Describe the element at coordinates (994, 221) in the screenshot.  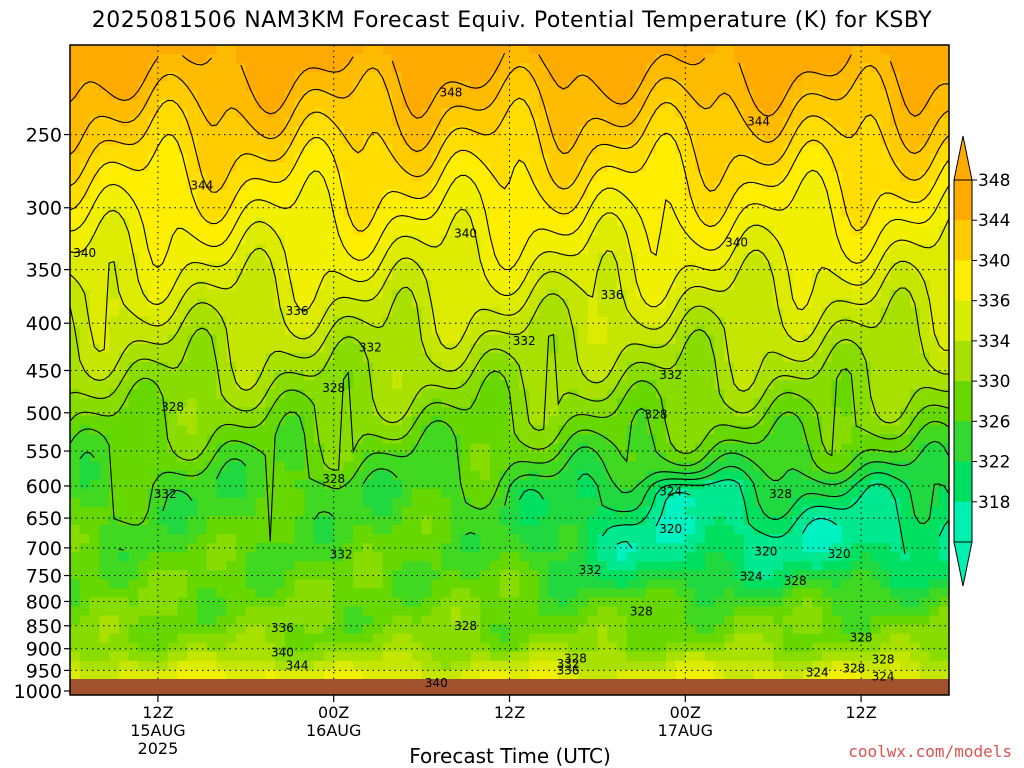
I see `colorbar-tick-label: 344` at that location.